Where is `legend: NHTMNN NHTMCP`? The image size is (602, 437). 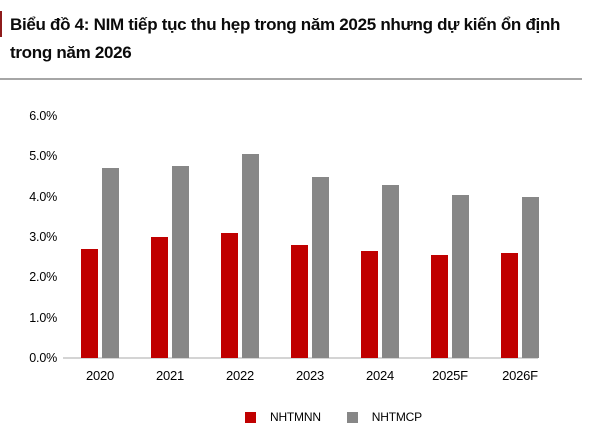 legend: NHTMNN NHTMCP is located at coordinates (333, 417).